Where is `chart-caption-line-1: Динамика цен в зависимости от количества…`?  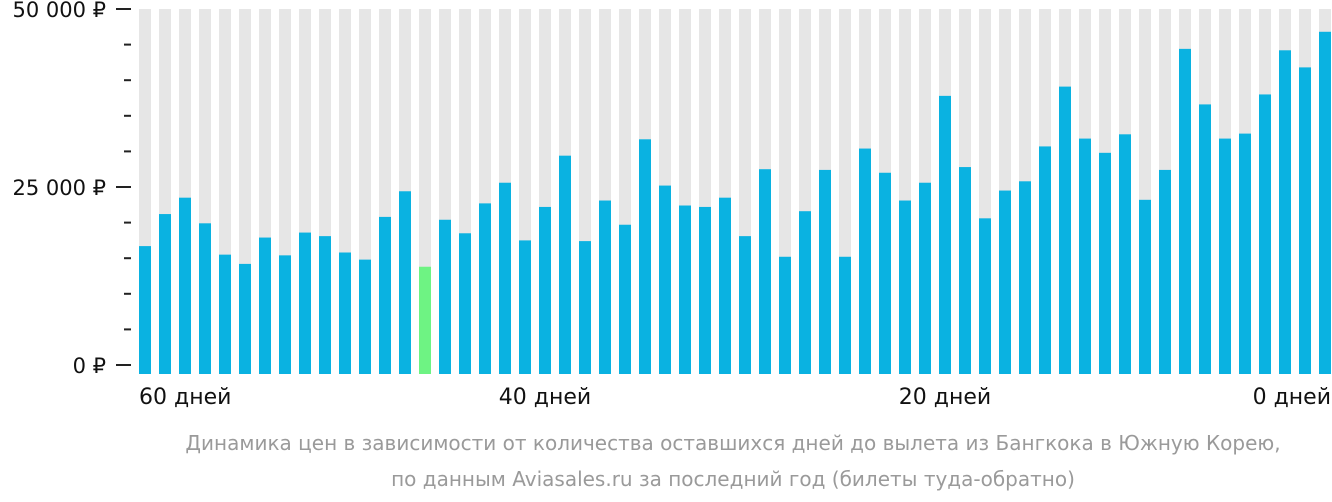
chart-caption-line-1: Динамика цен в зависимости от количества… is located at coordinates (733, 443).